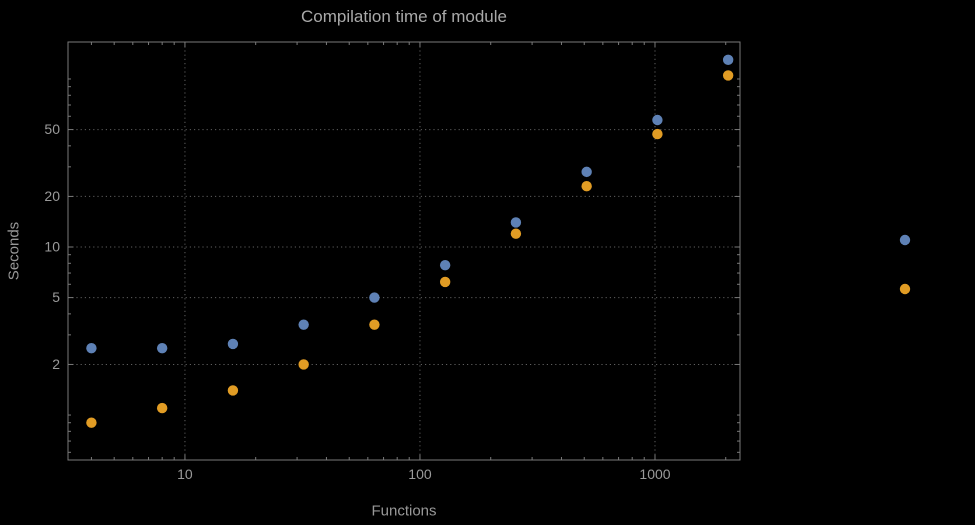 This screenshot has height=525, width=975. What do you see at coordinates (52, 196) in the screenshot?
I see `y-tick-label: 20` at bounding box center [52, 196].